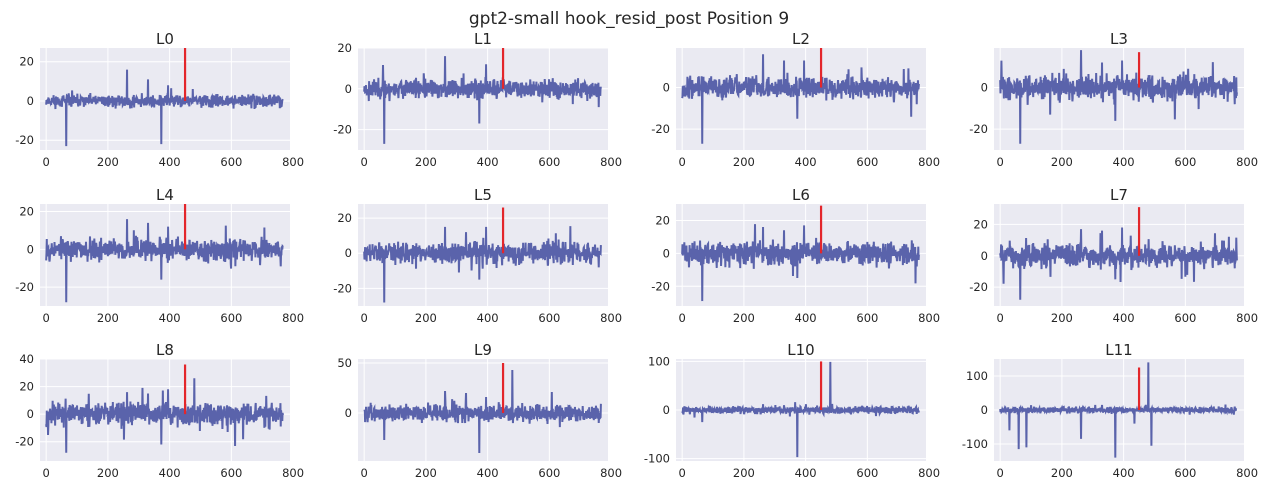 This screenshot has height=499, width=1267. I want to click on panel-l4: 0 200 400 600 800 -20 0 20 L4, so click(159, 255).